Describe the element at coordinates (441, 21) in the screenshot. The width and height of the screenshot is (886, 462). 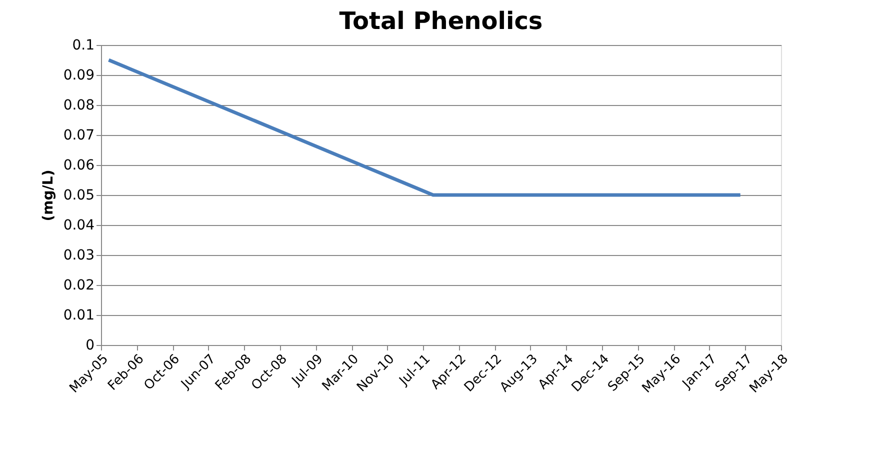
I see `chart-title: Total Phenolics` at that location.